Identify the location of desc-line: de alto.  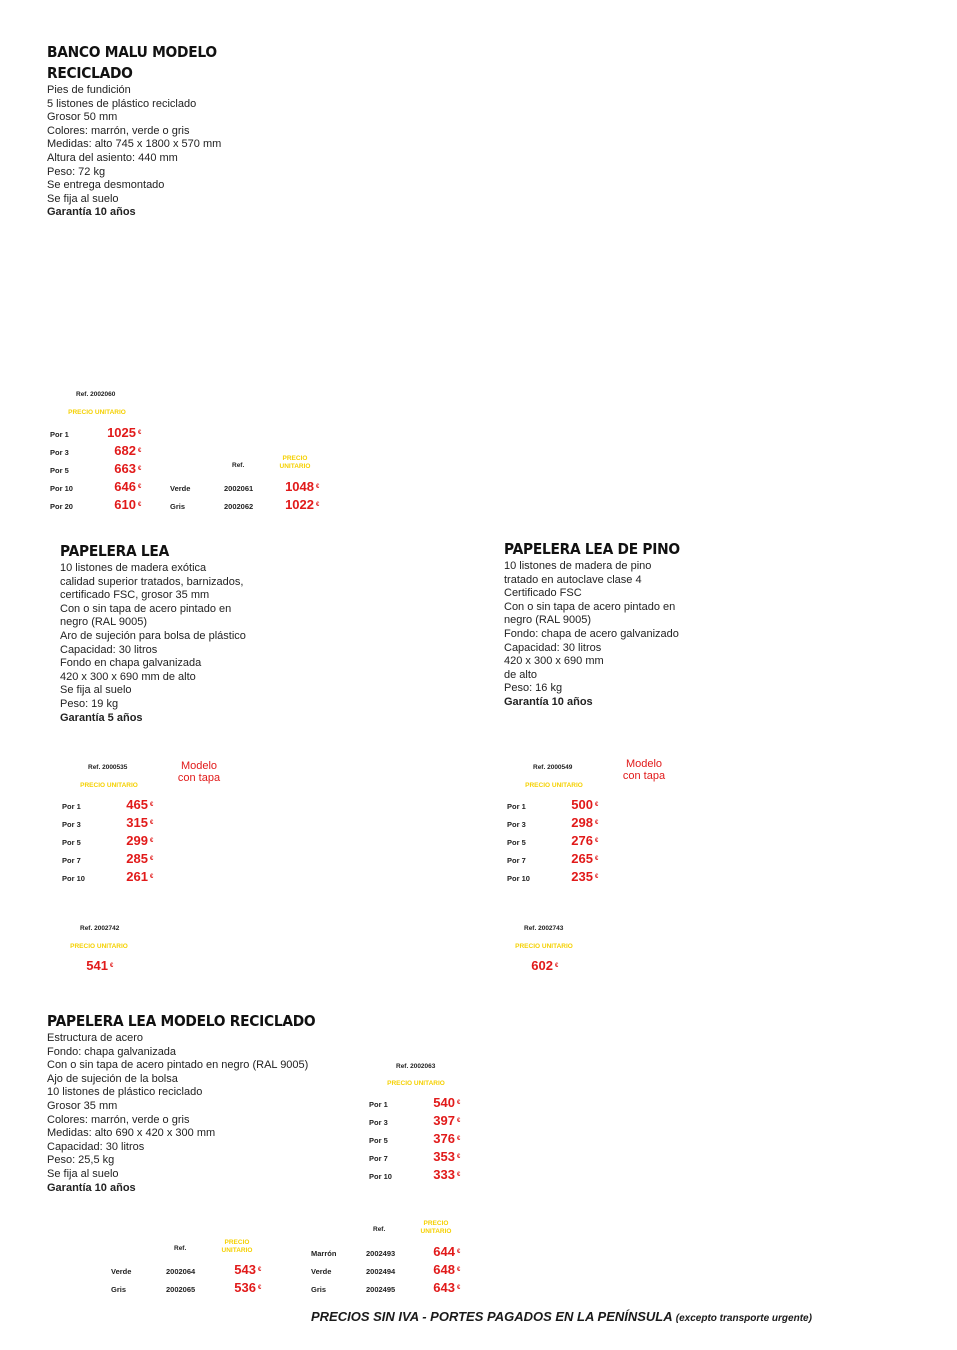
(521, 674).